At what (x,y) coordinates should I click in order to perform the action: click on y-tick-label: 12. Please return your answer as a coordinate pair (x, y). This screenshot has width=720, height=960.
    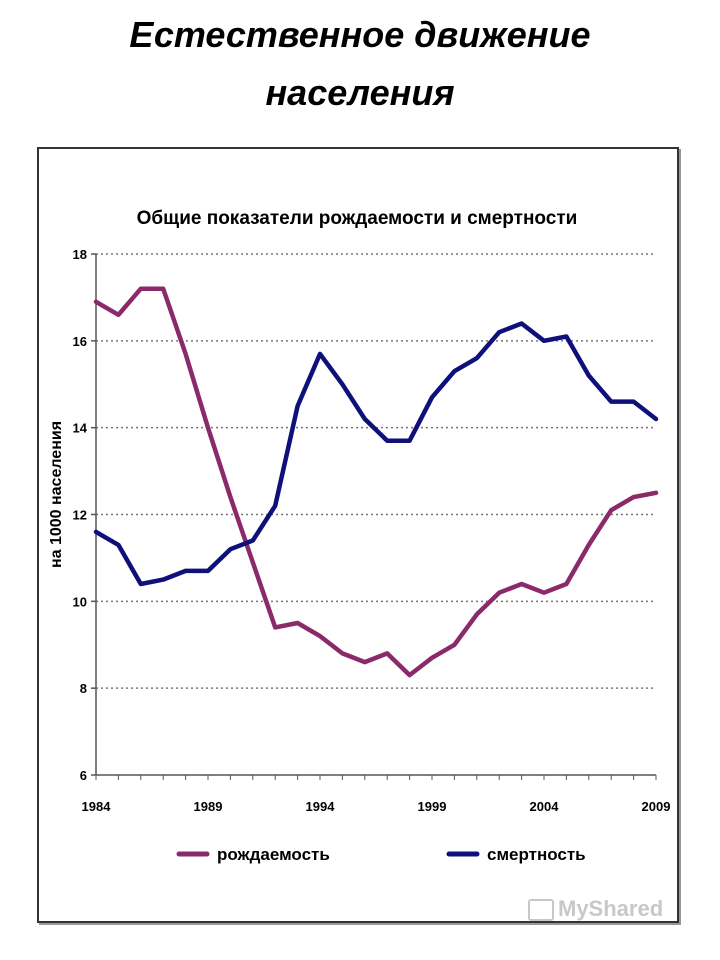
    Looking at the image, I should click on (80, 515).